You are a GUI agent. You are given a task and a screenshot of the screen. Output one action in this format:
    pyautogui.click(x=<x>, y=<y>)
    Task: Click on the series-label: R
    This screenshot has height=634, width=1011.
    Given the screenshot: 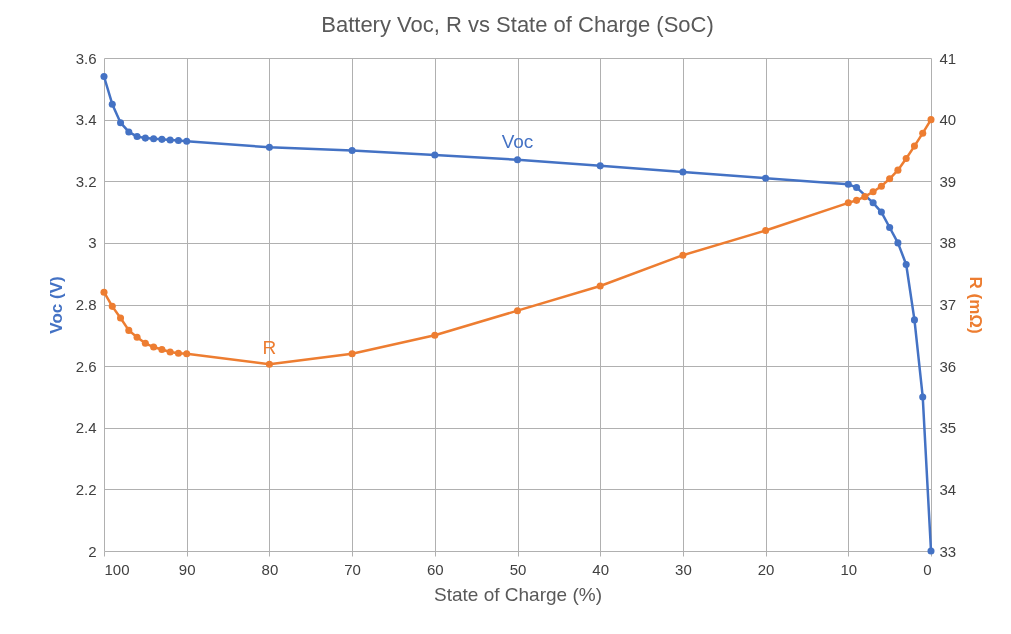 What is the action you would take?
    pyautogui.click(x=269, y=348)
    